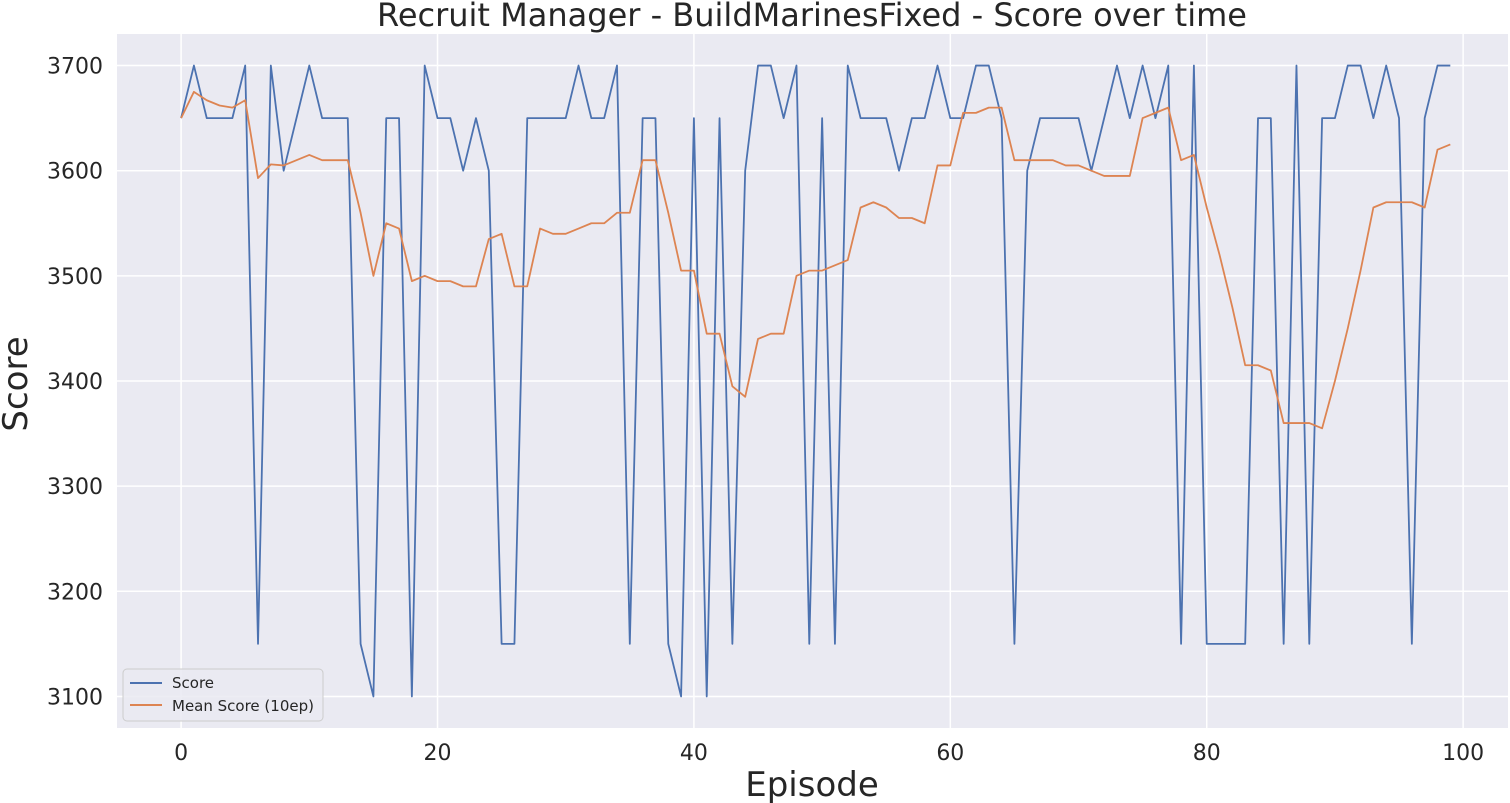 This screenshot has width=1510, height=803. I want to click on legend-label-mean-score: Mean Score (10ep), so click(243, 706).